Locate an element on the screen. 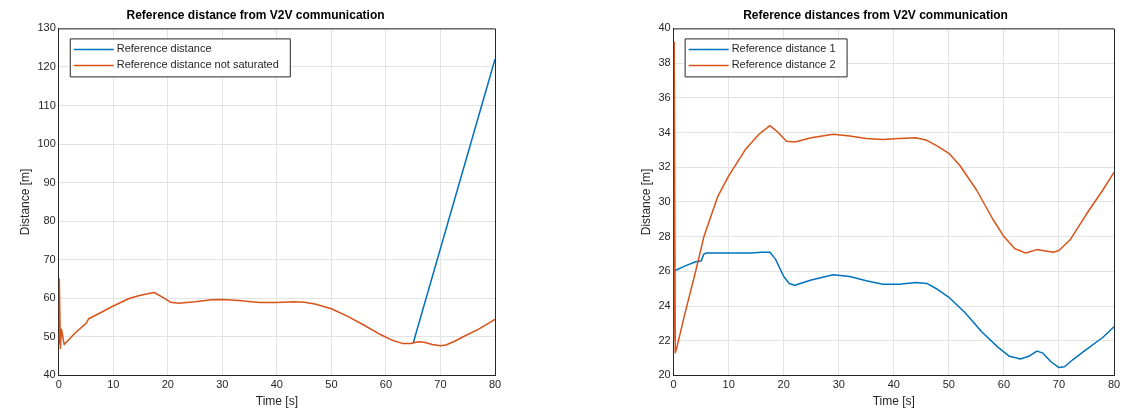 The height and width of the screenshot is (419, 1130). y-tick-label: 22 is located at coordinates (664, 339).